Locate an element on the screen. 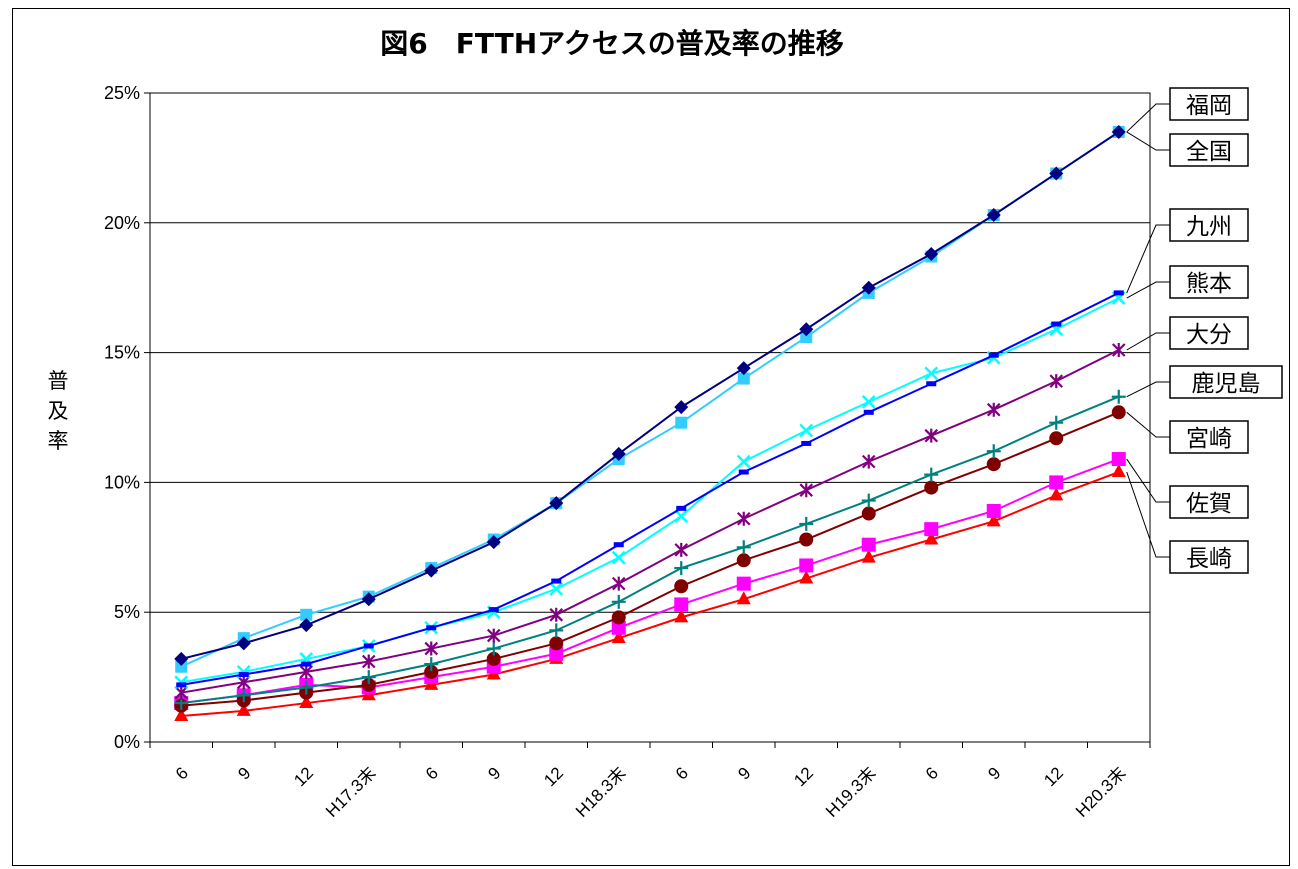 This screenshot has height=869, width=1298. legend-item: 福岡 is located at coordinates (1187, 110).